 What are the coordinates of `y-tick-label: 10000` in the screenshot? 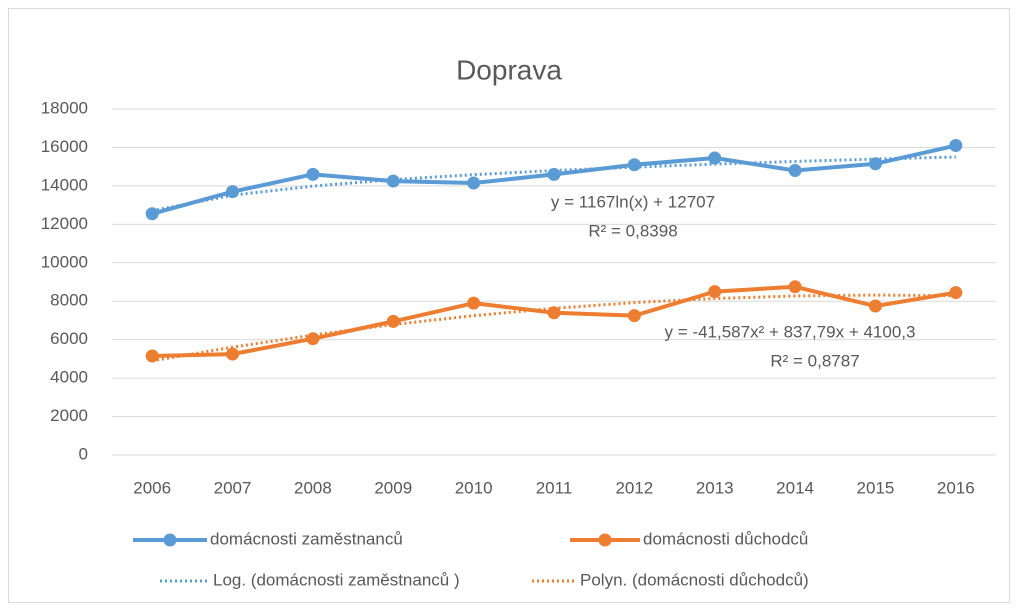 It's located at (64, 261).